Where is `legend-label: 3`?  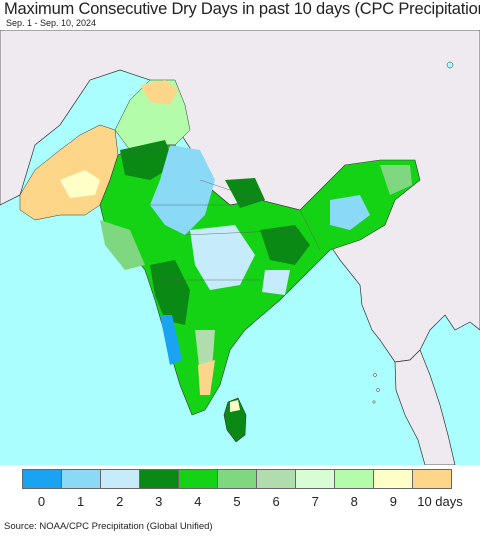 legend-label: 3 is located at coordinates (159, 501).